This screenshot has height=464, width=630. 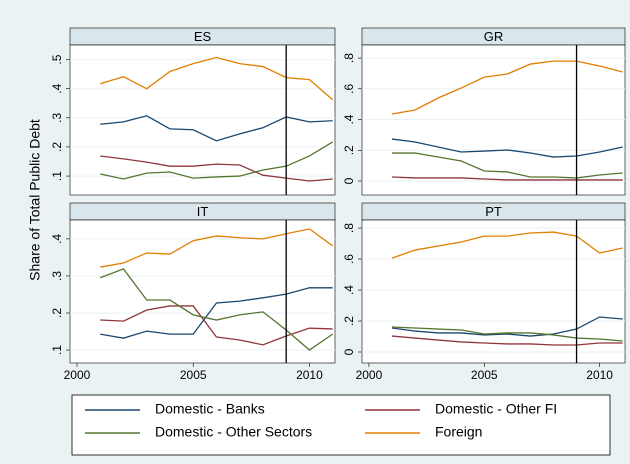 What do you see at coordinates (493, 211) in the screenshot?
I see `panel-title: PT` at bounding box center [493, 211].